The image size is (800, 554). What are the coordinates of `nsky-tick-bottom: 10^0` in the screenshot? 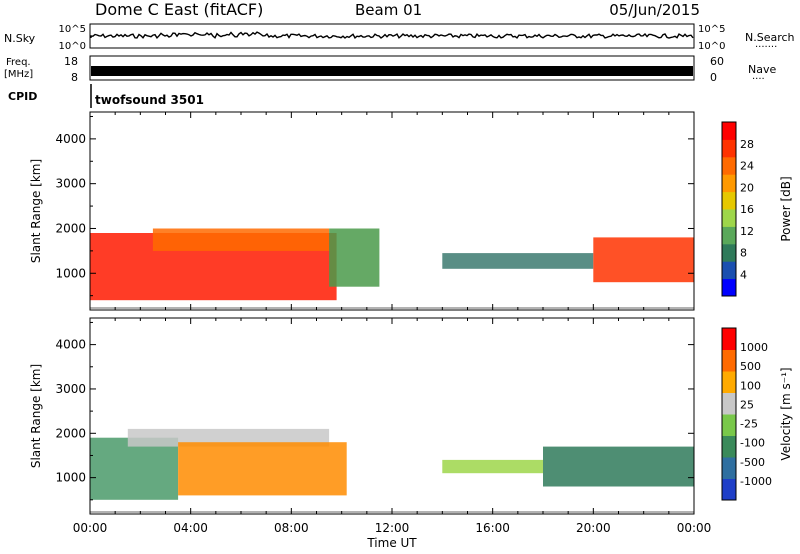 It's located at (72, 46).